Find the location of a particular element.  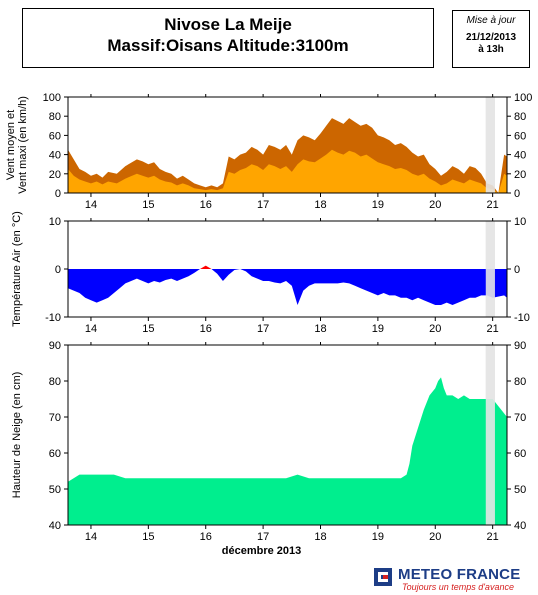

wind-mean-area is located at coordinates (287, 171).